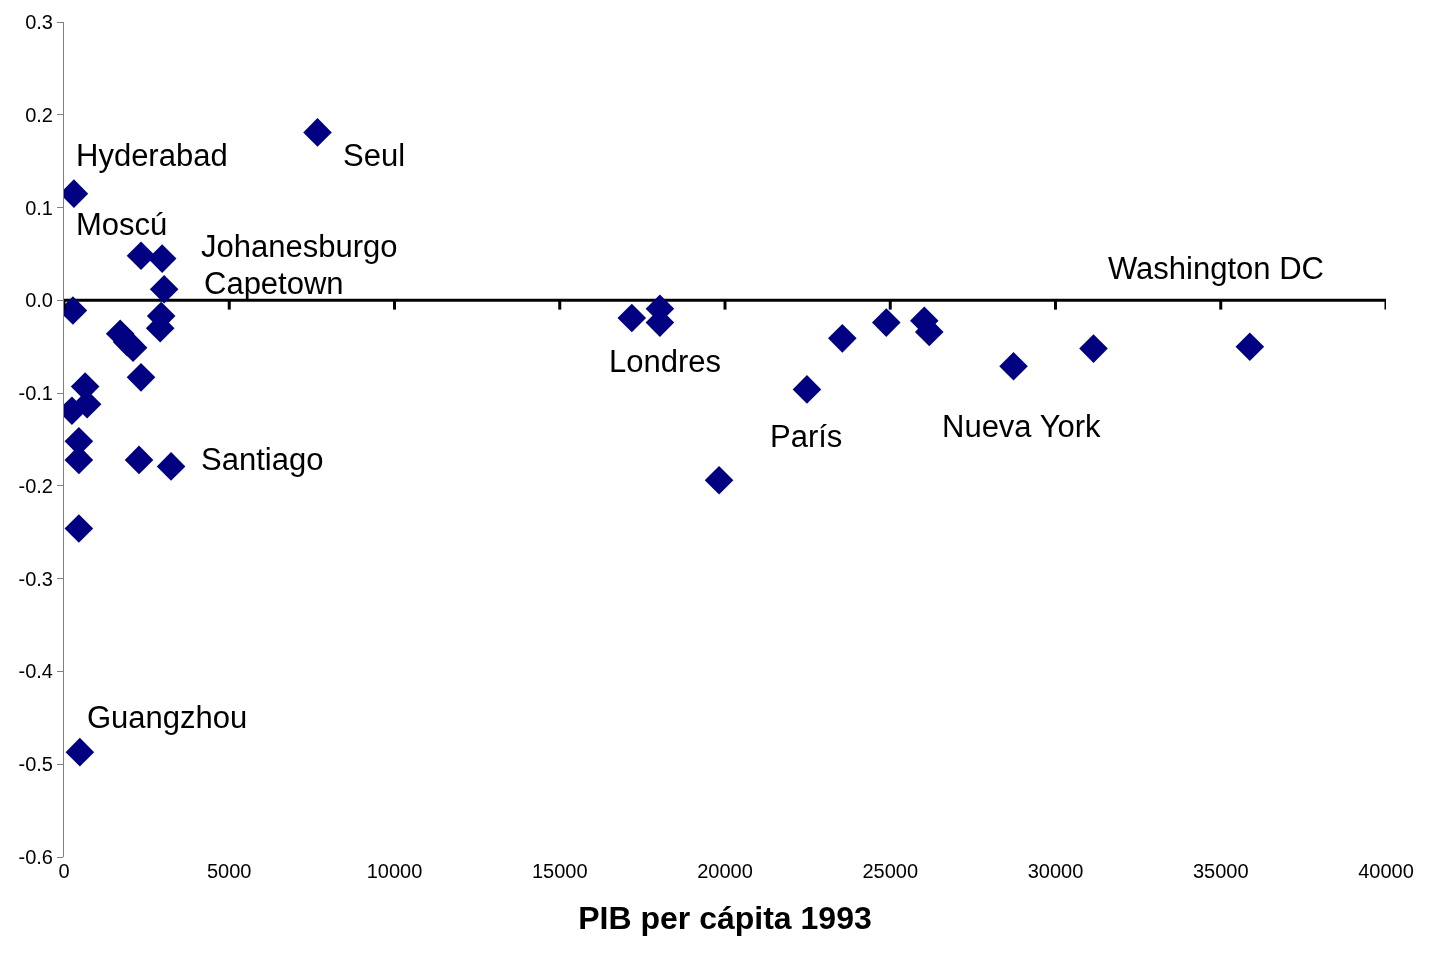  I want to click on y-tick-label: 0.3, so click(39, 22).